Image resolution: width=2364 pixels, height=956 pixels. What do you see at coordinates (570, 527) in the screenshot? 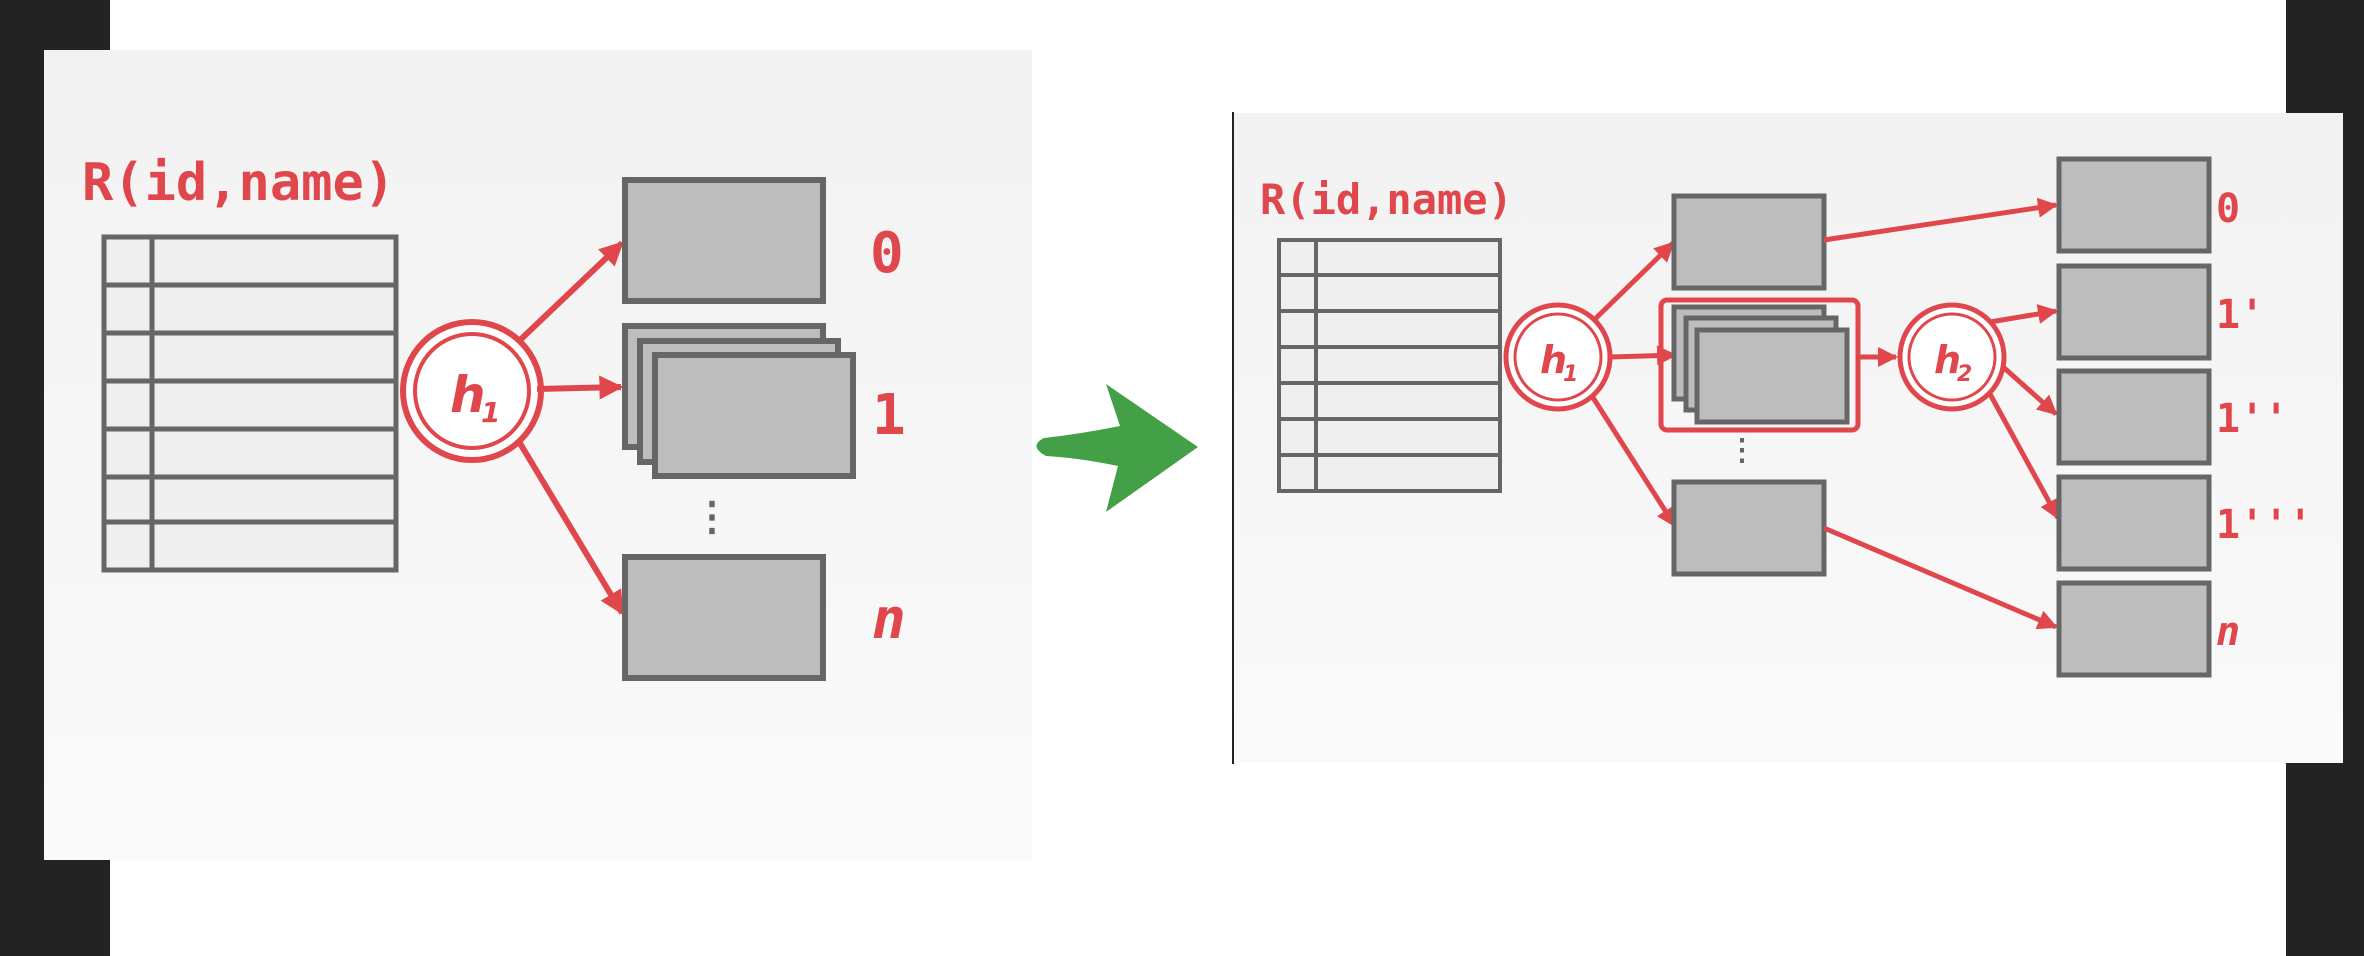
I see `arrow-to-bucket-n` at bounding box center [570, 527].